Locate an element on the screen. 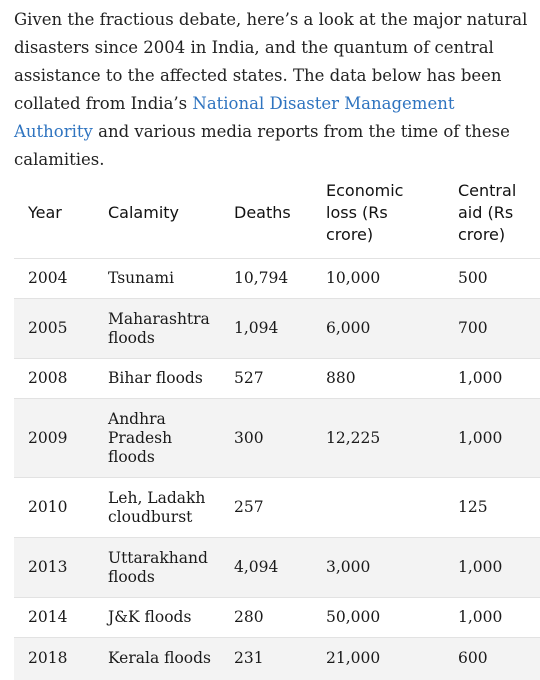 The width and height of the screenshot is (540, 680). cell-calamity: Tsunami is located at coordinates (171, 278).